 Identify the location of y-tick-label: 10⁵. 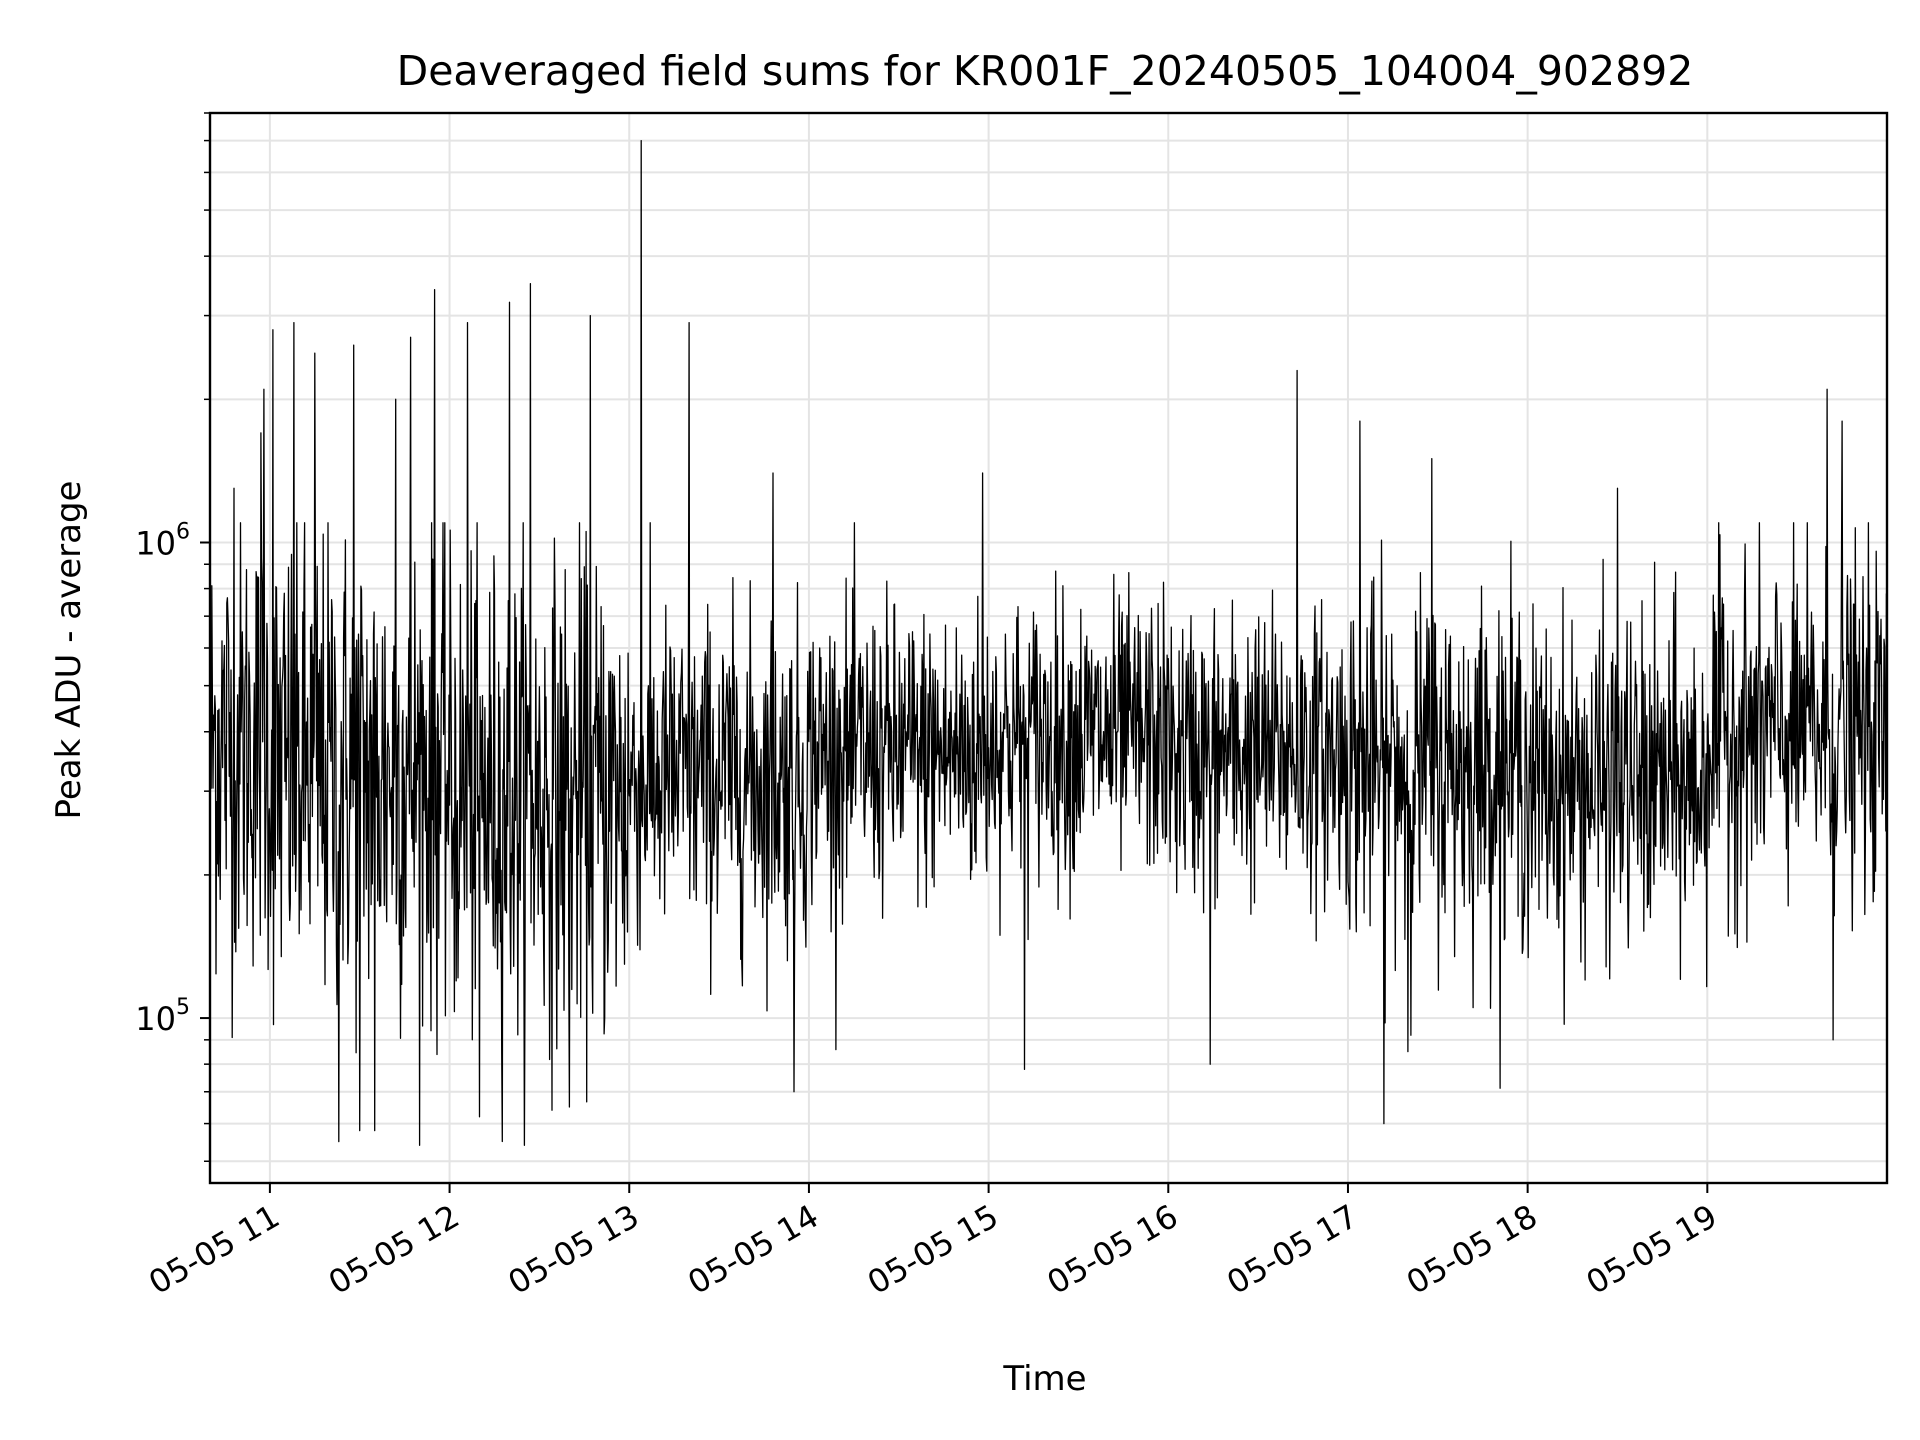
(162, 1016).